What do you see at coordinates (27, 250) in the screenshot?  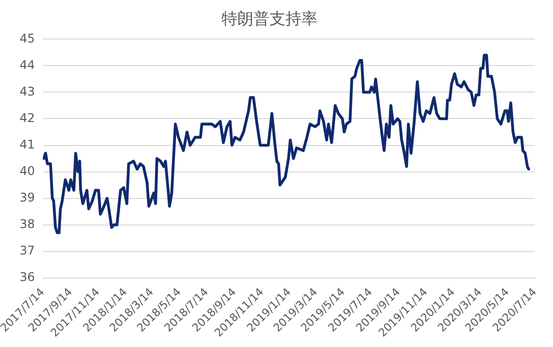 I see `y-tick-label: 37` at bounding box center [27, 250].